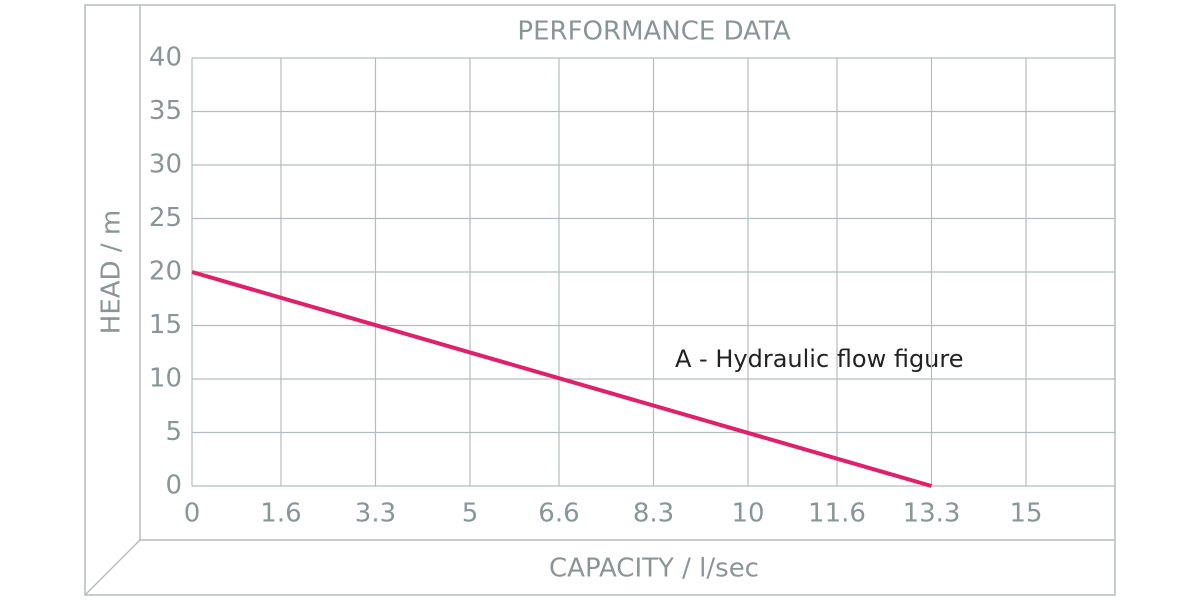  I want to click on y-axis-label: HEAD / m, so click(112, 272).